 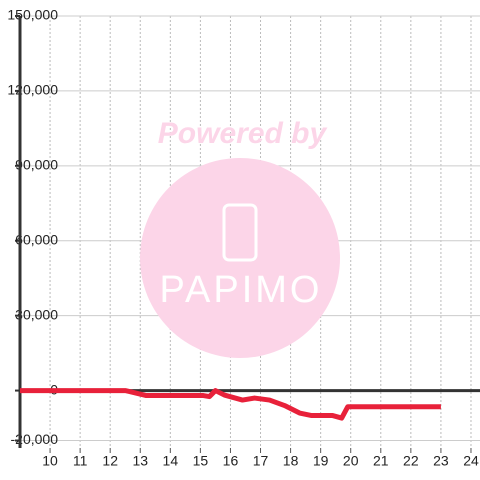 I want to click on x-tick-label: 23, so click(x=441, y=461).